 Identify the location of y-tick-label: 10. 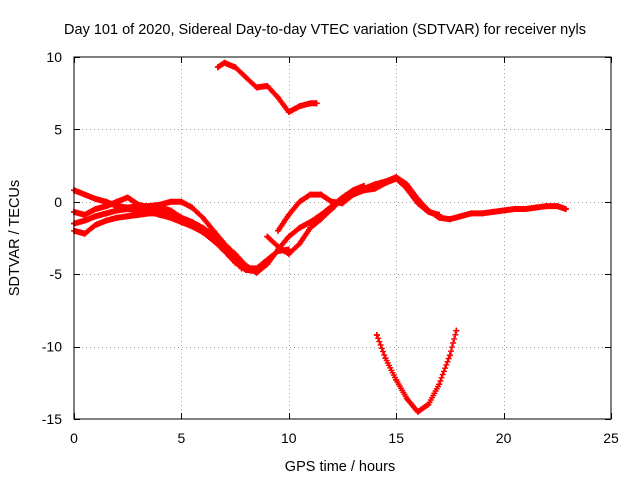
(54, 57).